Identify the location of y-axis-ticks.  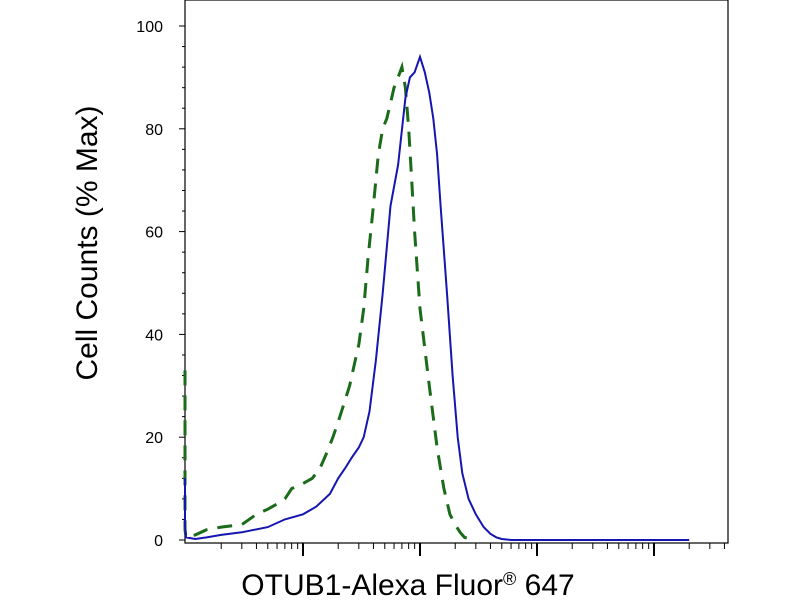
(182, 283).